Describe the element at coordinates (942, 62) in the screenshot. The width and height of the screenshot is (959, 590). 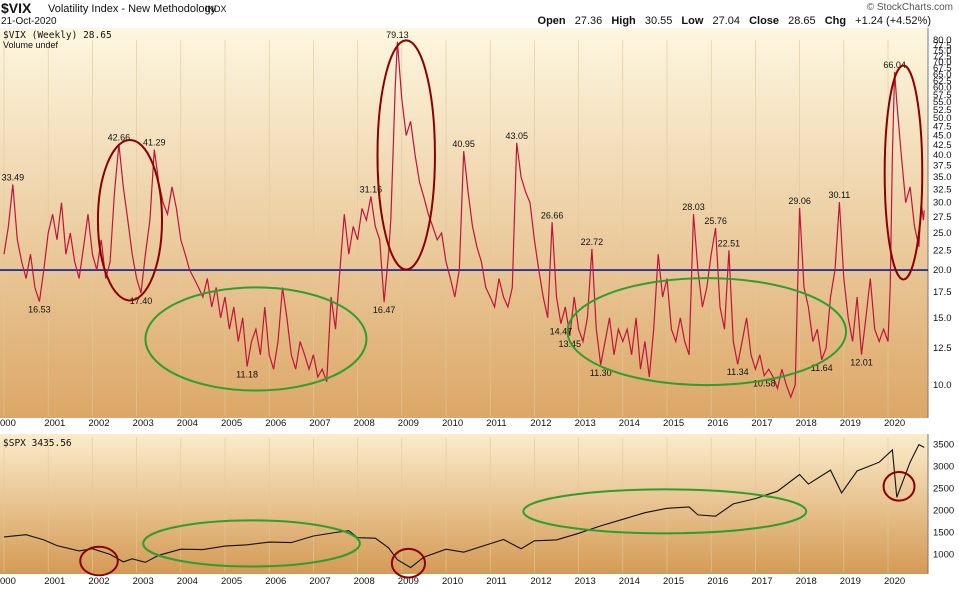
I see `vix-y-tick-label: 70.0` at that location.